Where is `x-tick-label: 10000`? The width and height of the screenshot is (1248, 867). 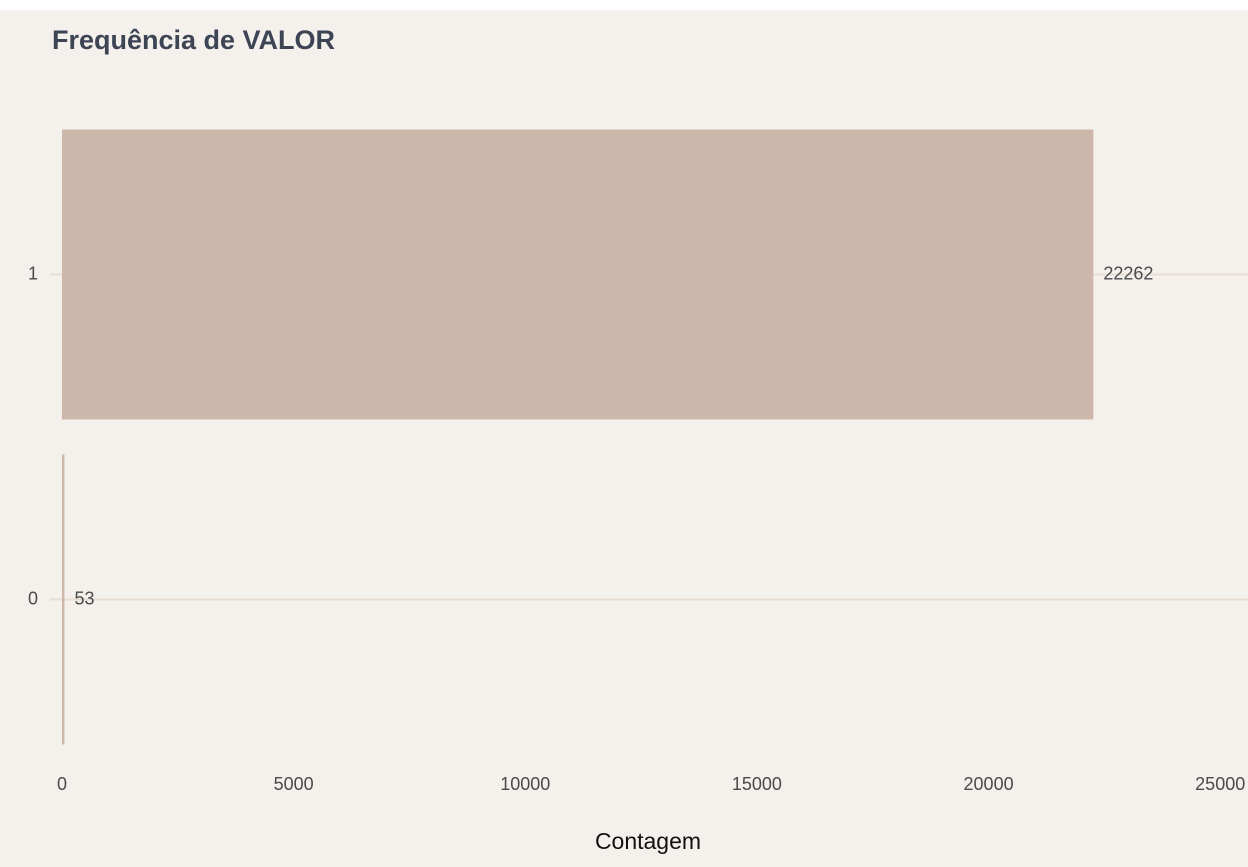 x-tick-label: 10000 is located at coordinates (525, 784).